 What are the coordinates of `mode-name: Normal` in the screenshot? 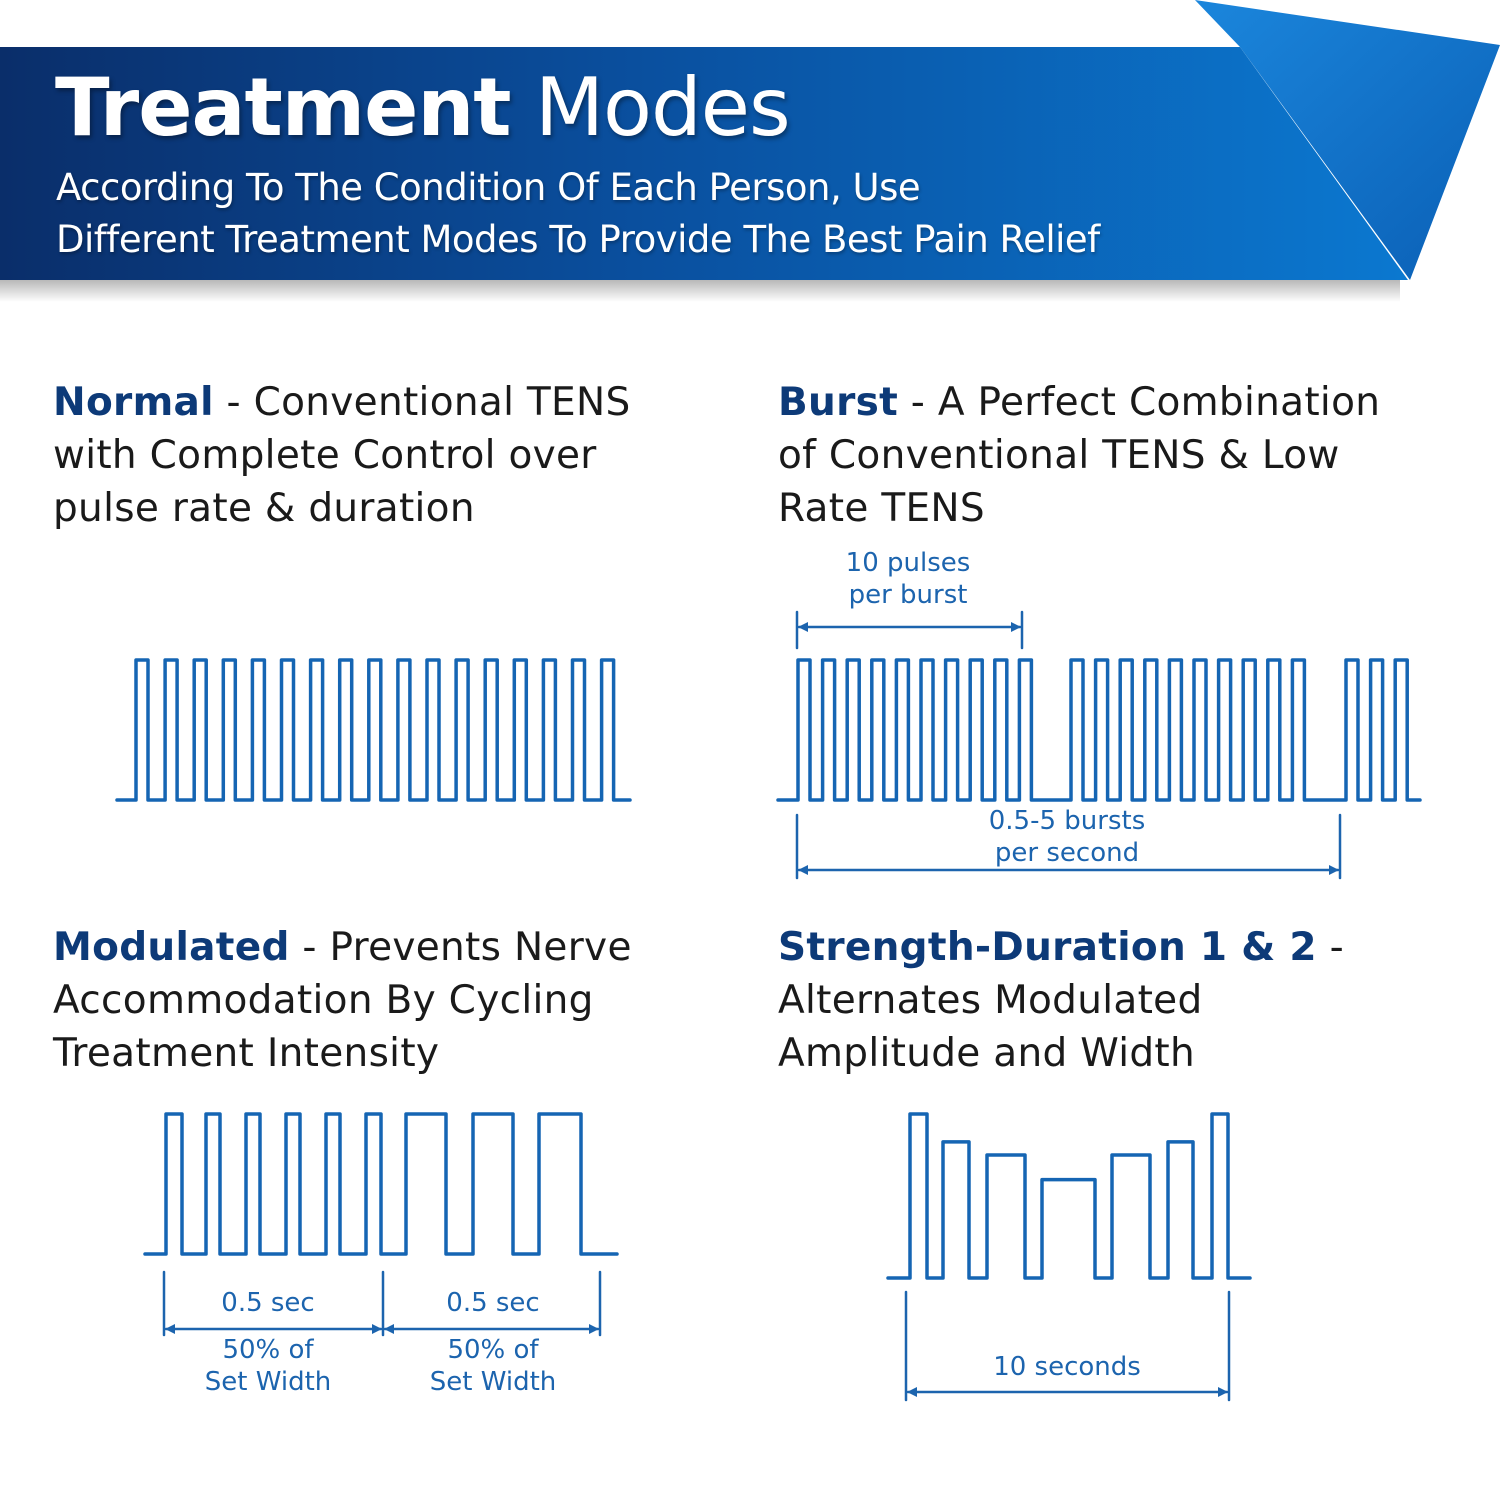 It's located at (133, 402).